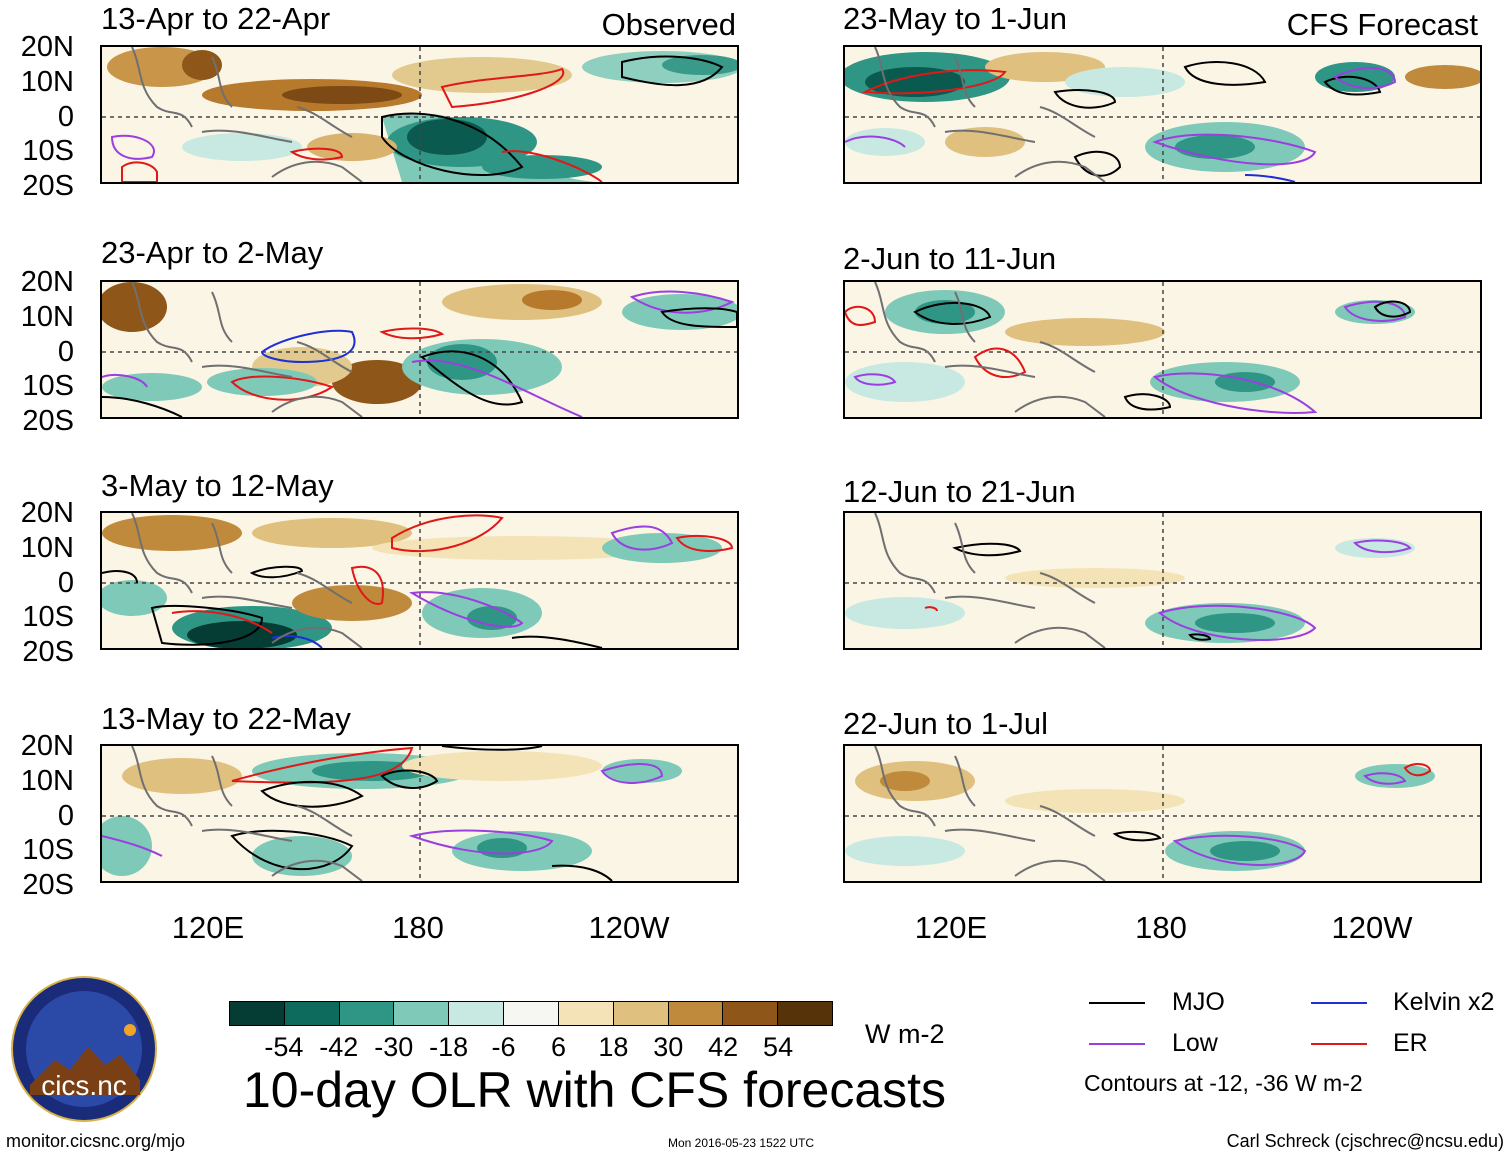 This screenshot has height=1158, width=1510. I want to click on y-tick-row1-0: 20N, so click(47, 47).